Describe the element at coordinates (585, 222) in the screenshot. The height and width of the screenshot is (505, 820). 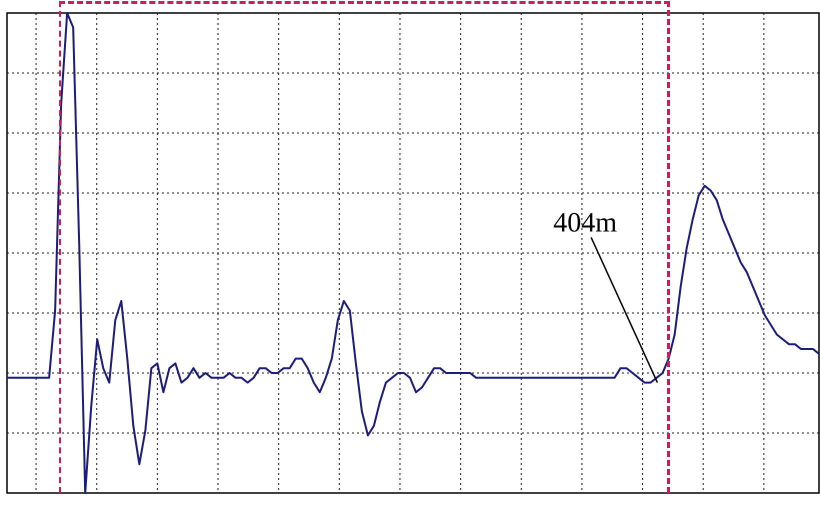
I see `annotation: 404m` at that location.